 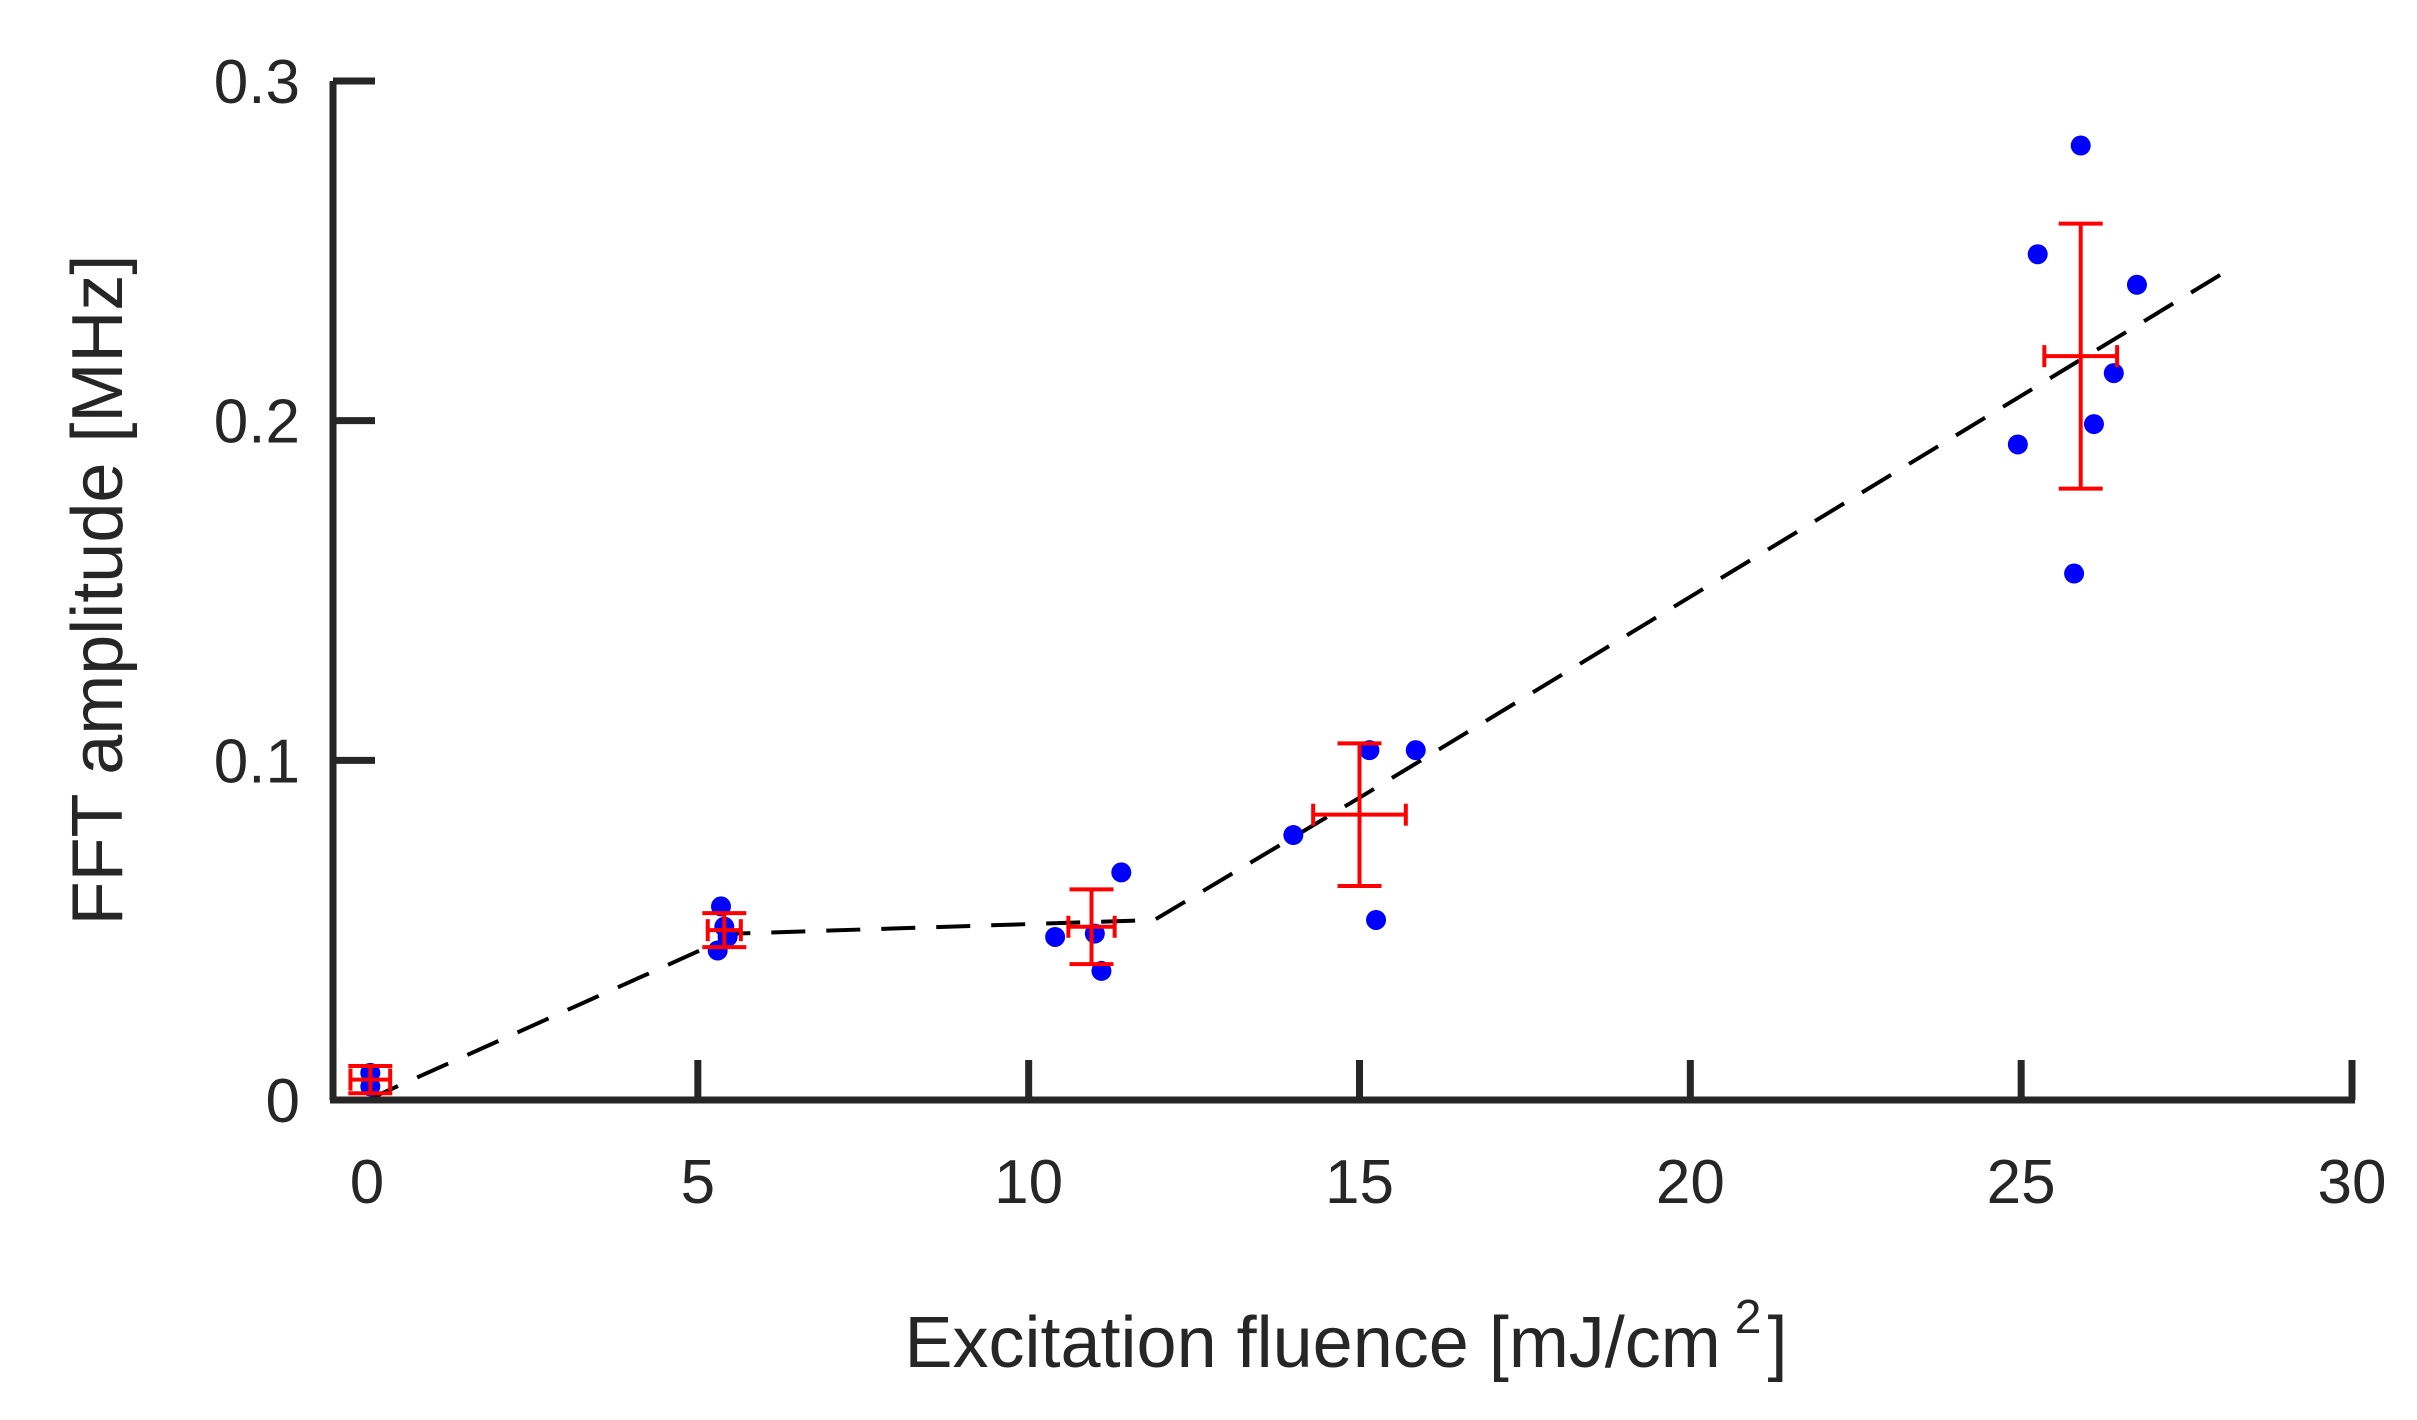 I want to click on y-tick-label: 0.3, so click(x=257, y=82).